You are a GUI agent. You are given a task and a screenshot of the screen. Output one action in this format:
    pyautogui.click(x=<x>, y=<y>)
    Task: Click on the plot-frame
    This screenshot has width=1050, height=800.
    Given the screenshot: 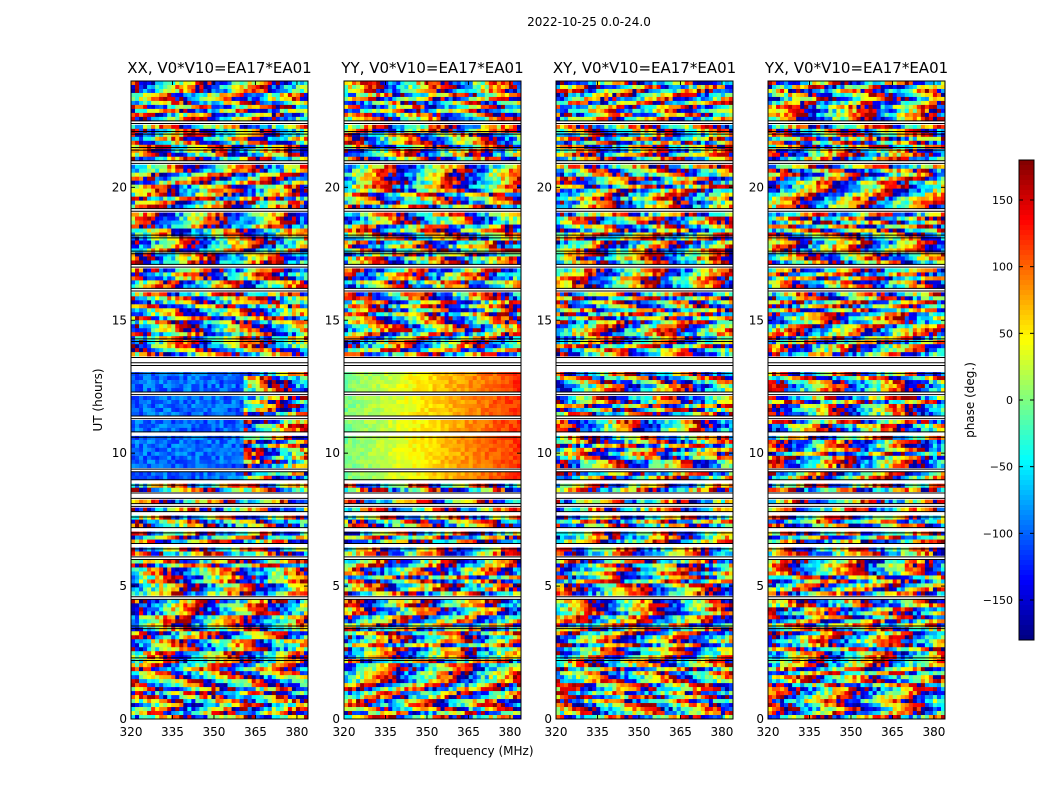 What is the action you would take?
    pyautogui.click(x=644, y=400)
    